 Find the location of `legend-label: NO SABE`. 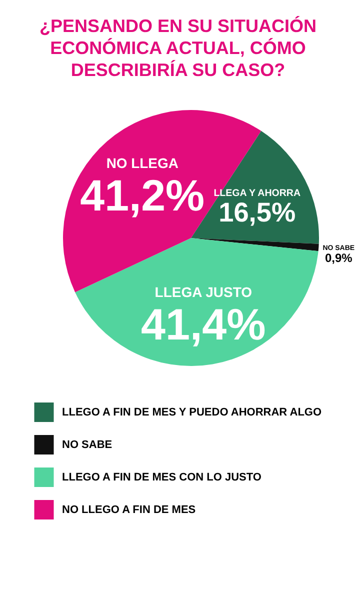

legend-label: NO SABE is located at coordinates (87, 444).